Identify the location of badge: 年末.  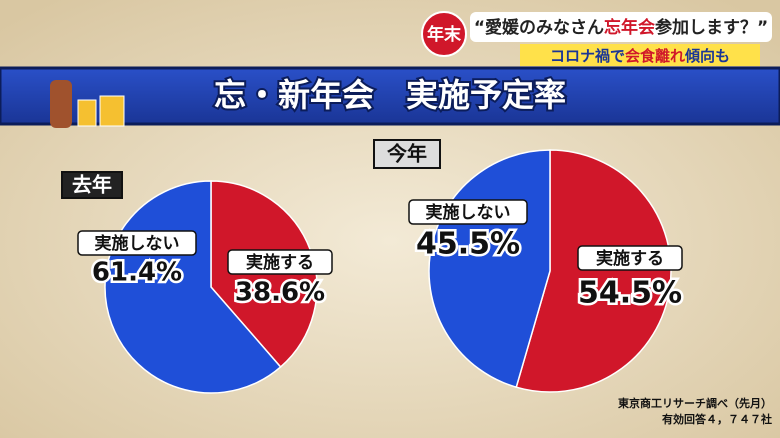
(444, 34).